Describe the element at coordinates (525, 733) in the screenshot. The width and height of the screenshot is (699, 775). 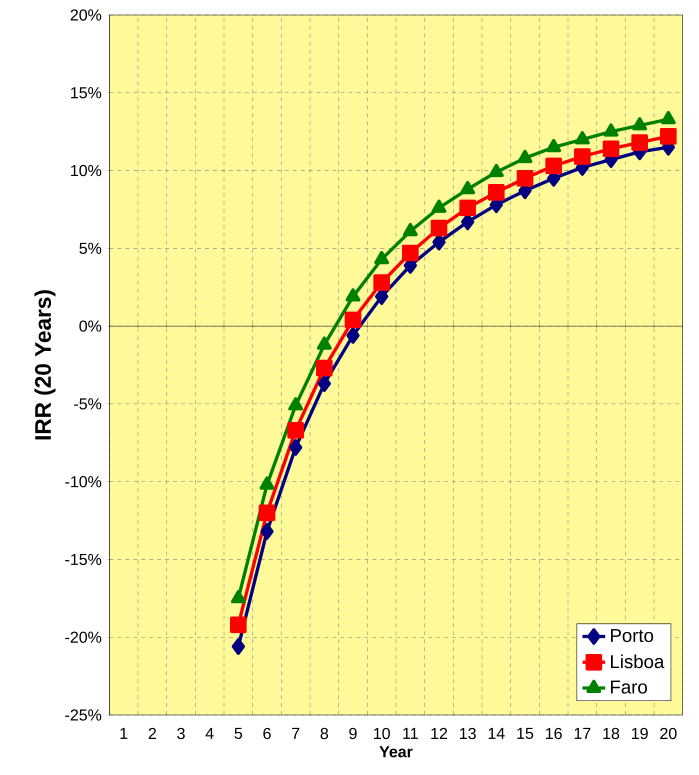
I see `x-tick-label: 15` at that location.